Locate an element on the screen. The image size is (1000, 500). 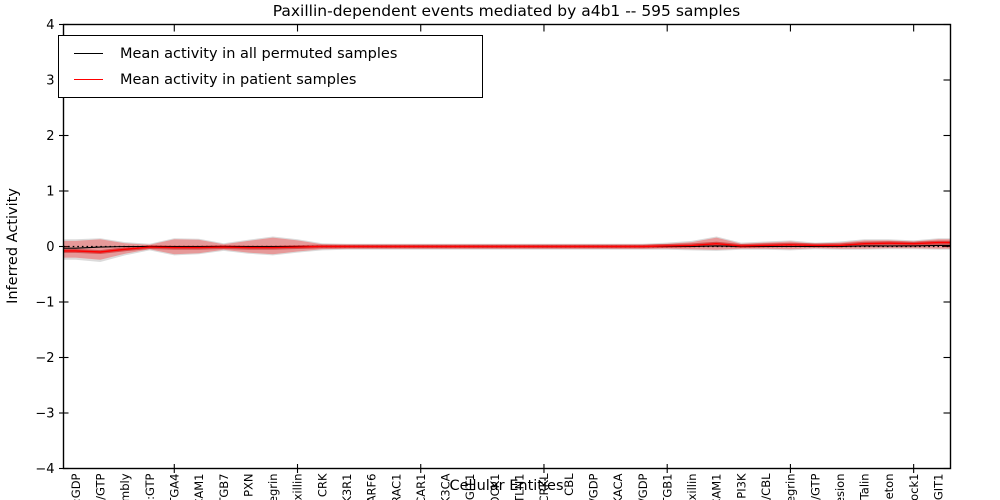
x-tick-label: alpha4/beta1 Integrin/Paxillin/Talin is located at coordinates (865, 487).